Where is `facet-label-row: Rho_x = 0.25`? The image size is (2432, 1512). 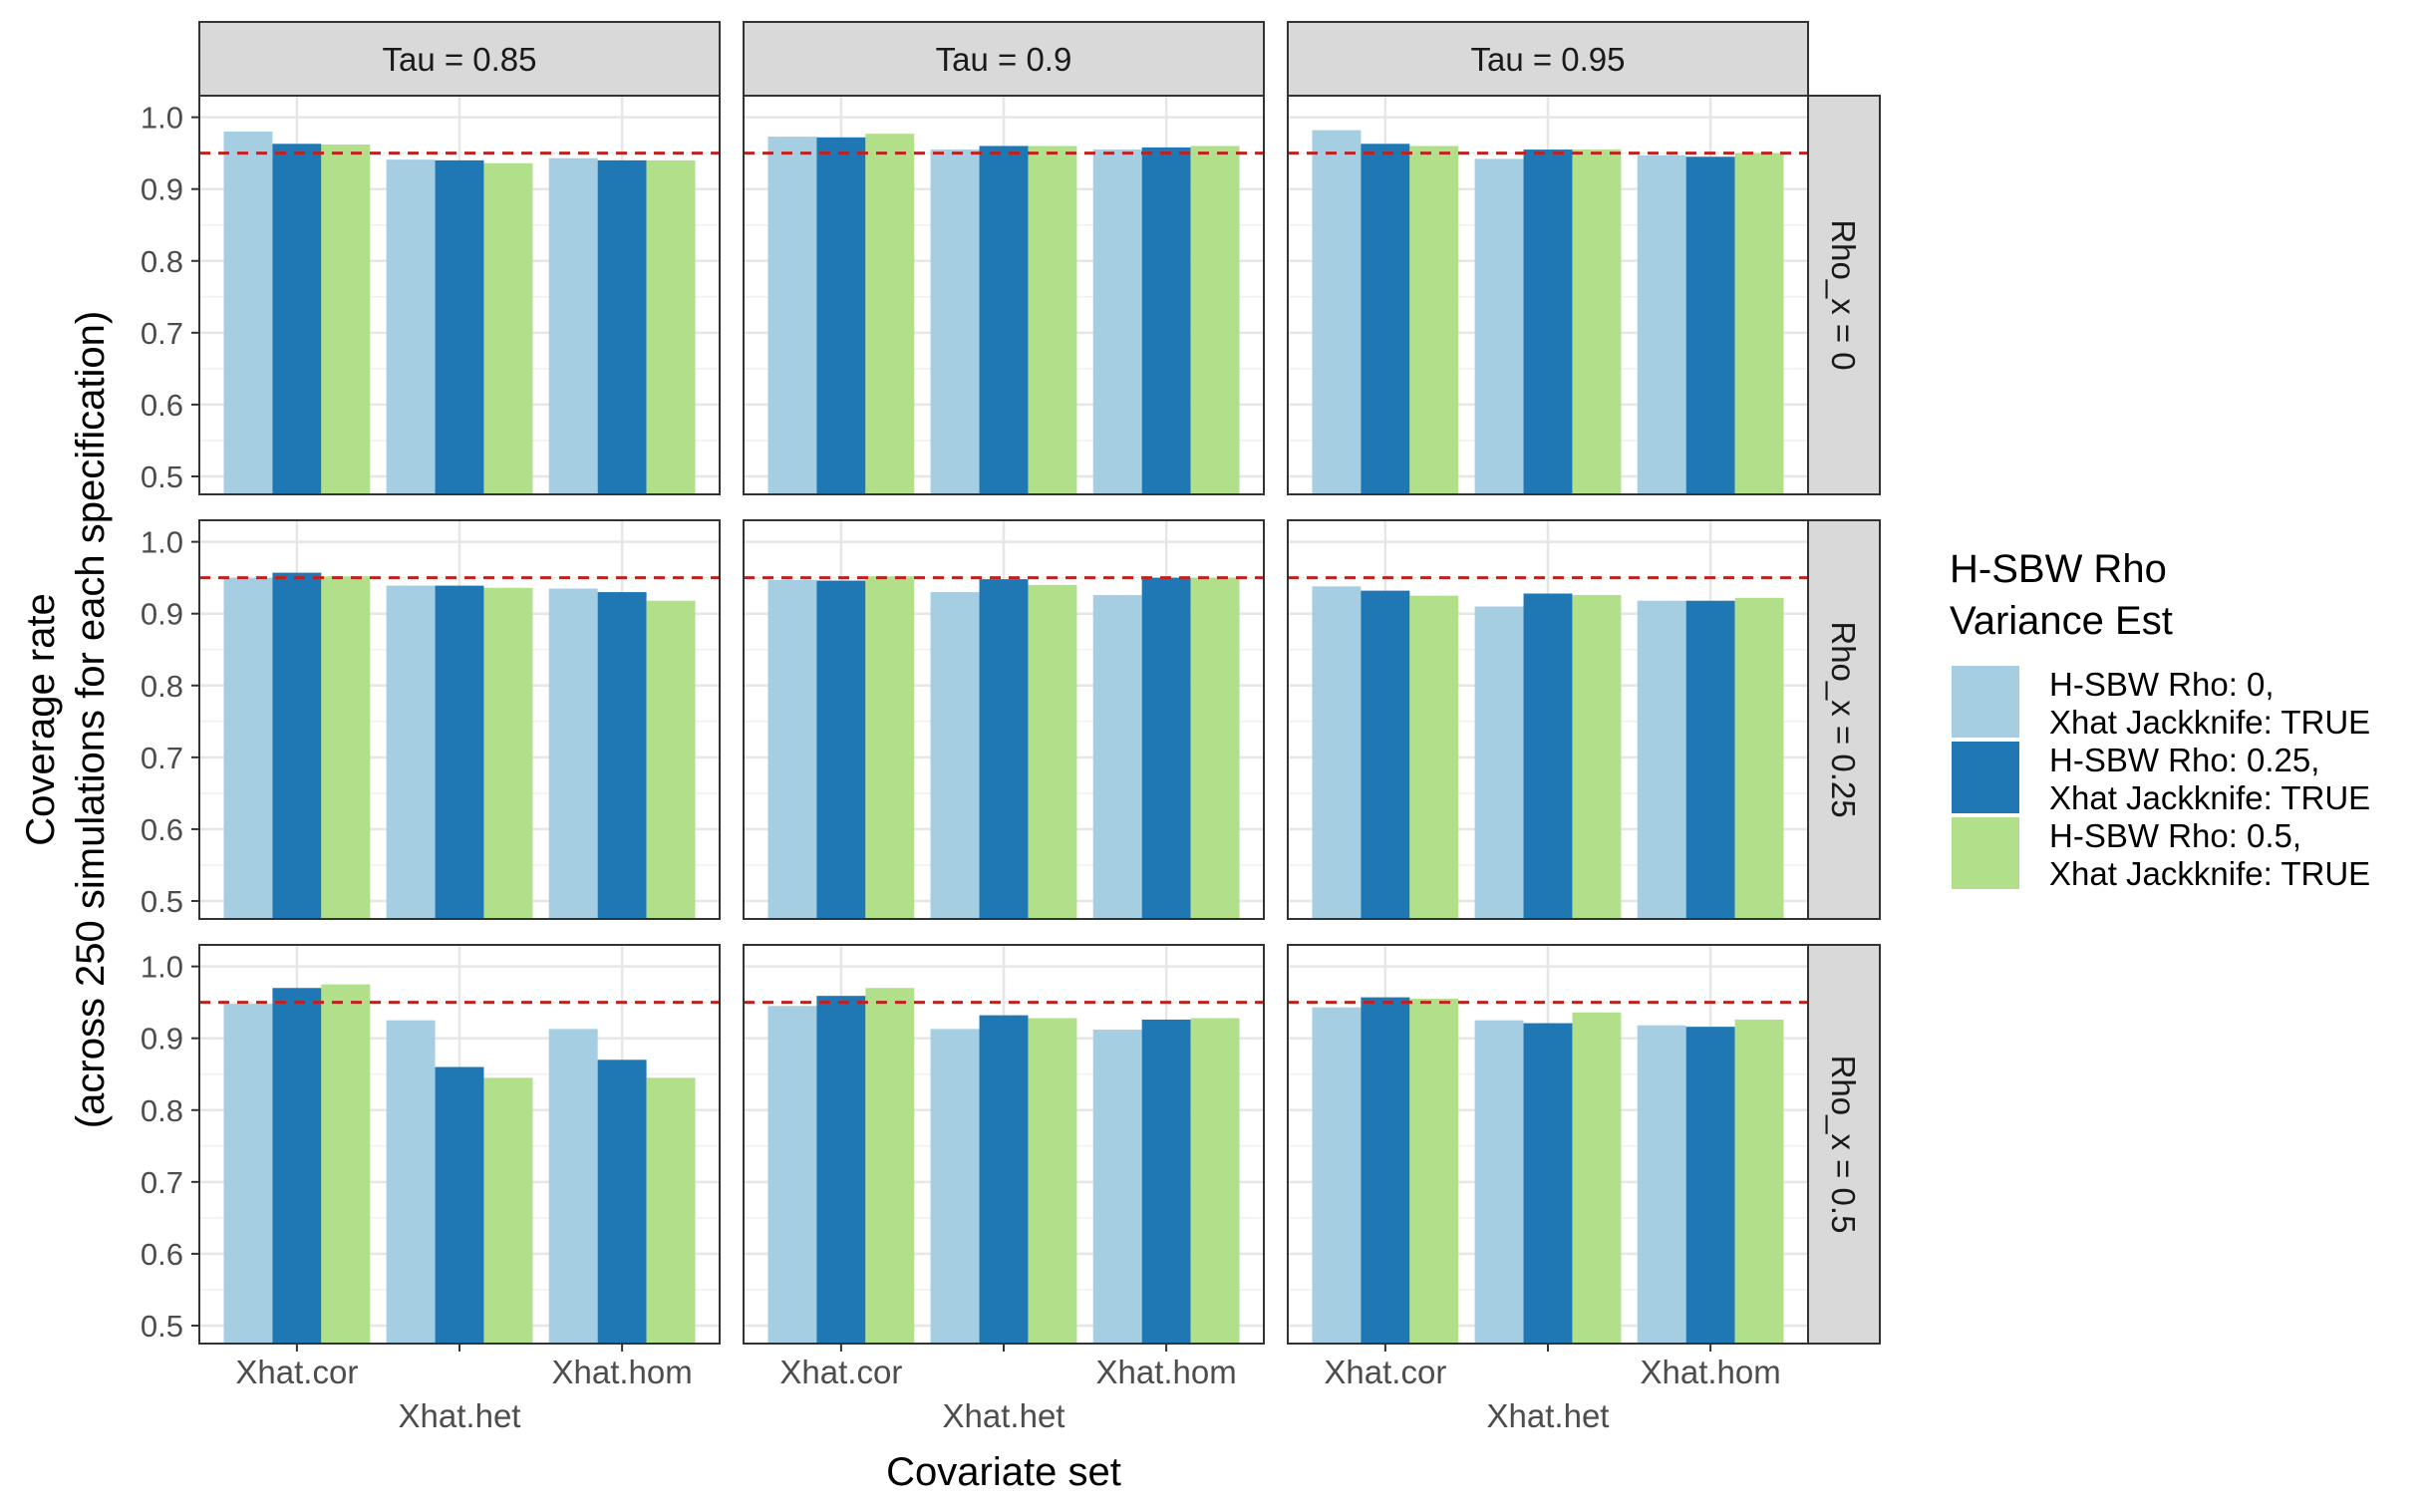 facet-label-row: Rho_x = 0.25 is located at coordinates (1844, 719).